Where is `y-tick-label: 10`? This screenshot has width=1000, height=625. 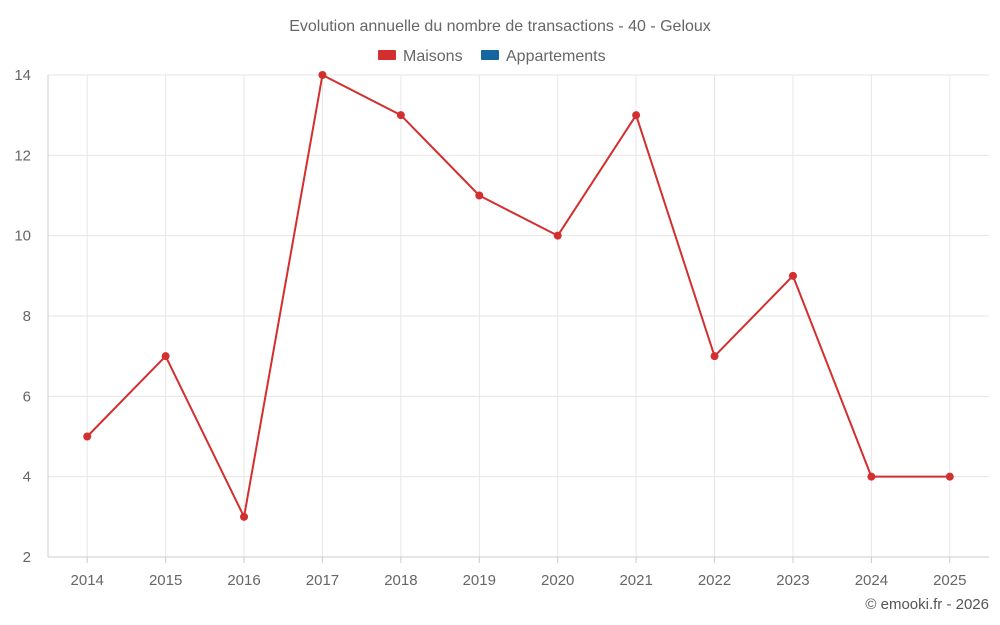 y-tick-label: 10 is located at coordinates (22, 236).